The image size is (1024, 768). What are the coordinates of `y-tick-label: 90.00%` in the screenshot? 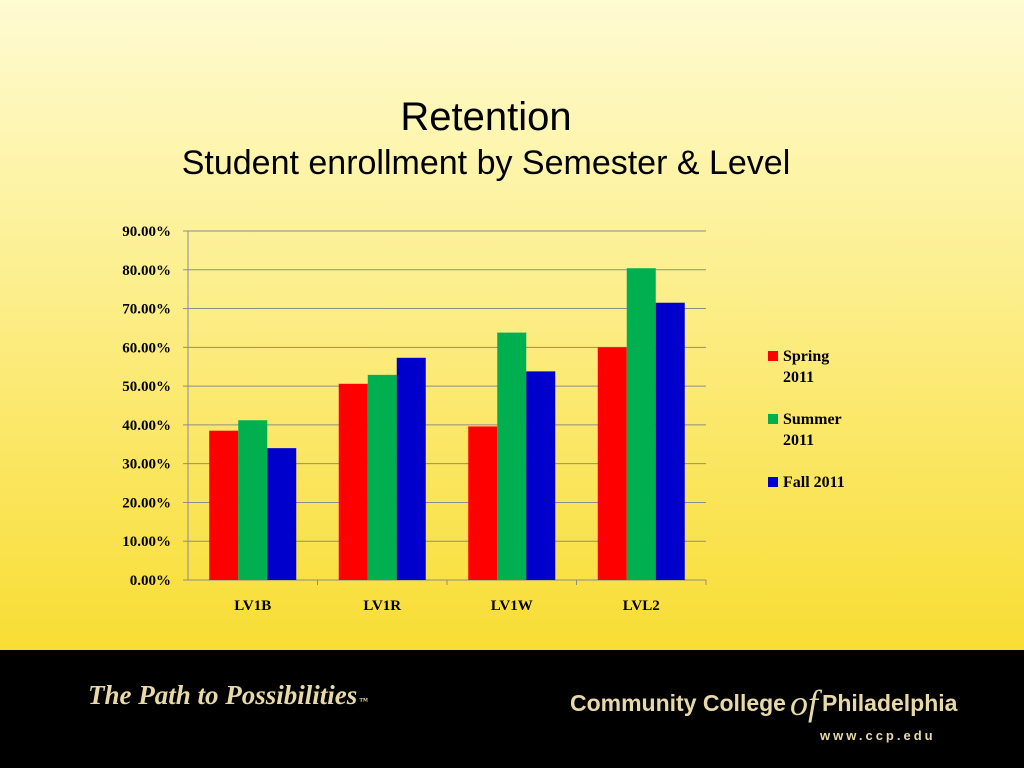 It's located at (146, 232).